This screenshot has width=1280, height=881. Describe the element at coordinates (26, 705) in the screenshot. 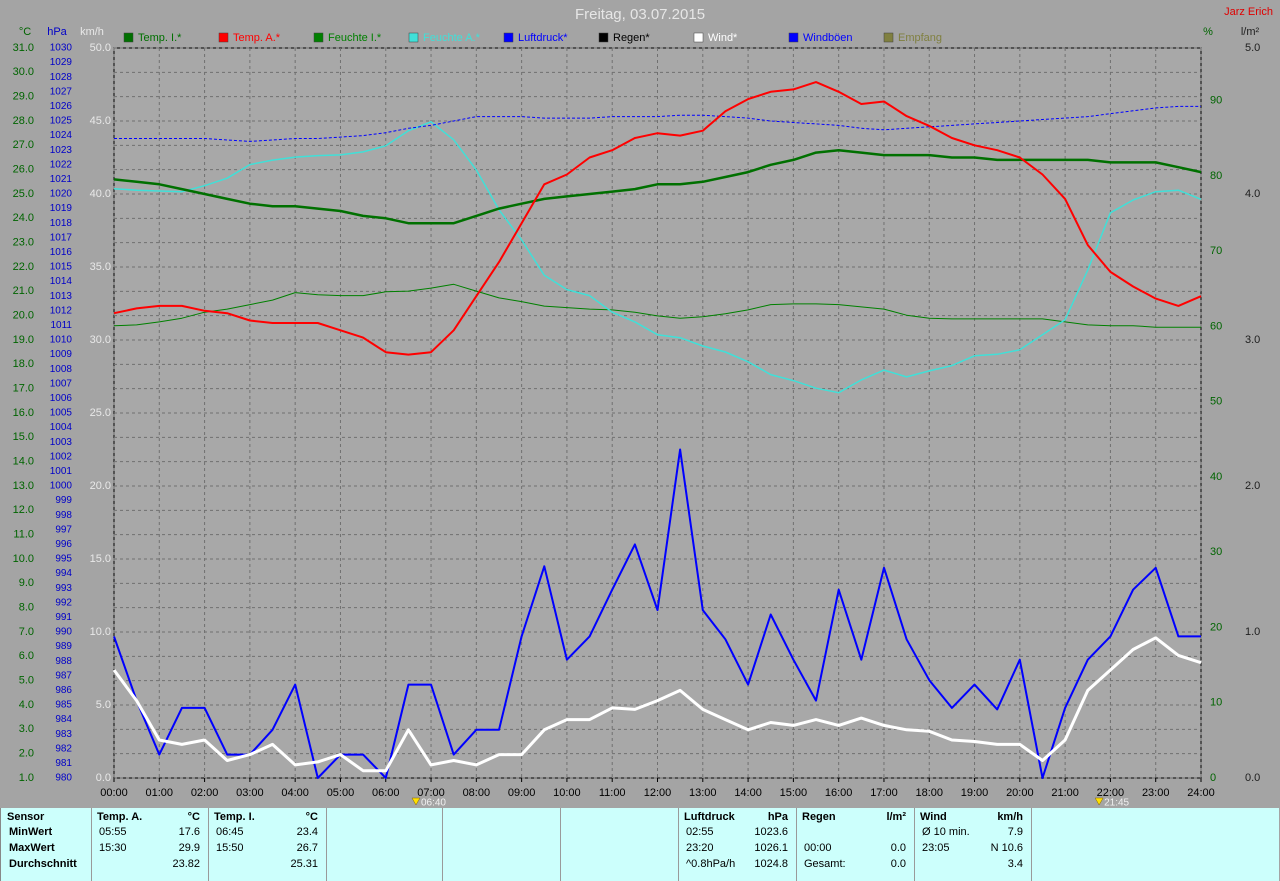

I see `y-tick-label: 4.0` at that location.